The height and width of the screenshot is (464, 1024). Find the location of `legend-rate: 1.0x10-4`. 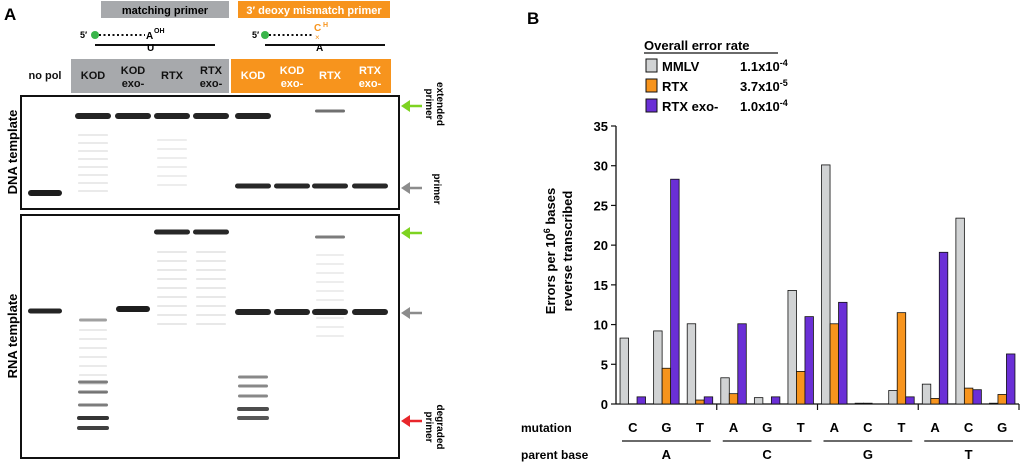

legend-rate: 1.0x10-4 is located at coordinates (764, 106).